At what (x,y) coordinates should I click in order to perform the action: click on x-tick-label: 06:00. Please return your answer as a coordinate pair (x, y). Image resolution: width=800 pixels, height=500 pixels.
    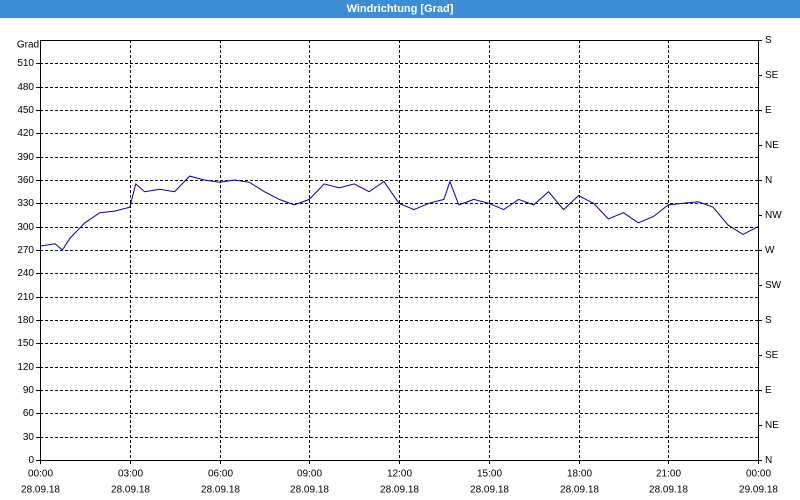
    Looking at the image, I should click on (220, 474).